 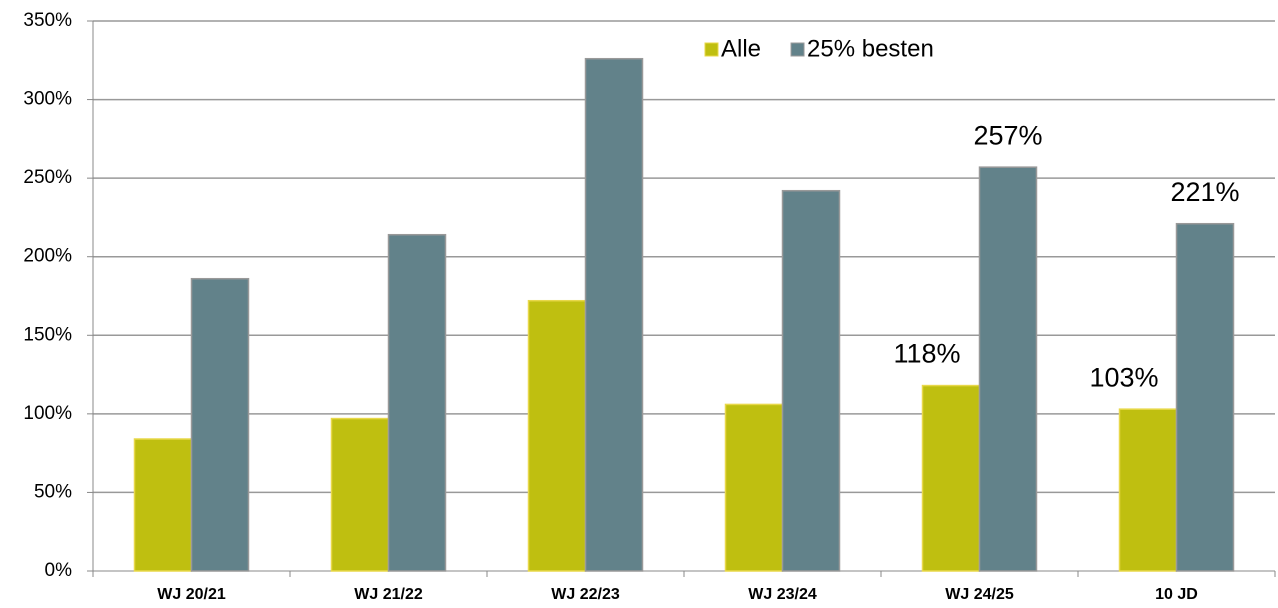 What do you see at coordinates (191, 594) in the screenshot?
I see `x-tick-label: WJ 20/21` at bounding box center [191, 594].